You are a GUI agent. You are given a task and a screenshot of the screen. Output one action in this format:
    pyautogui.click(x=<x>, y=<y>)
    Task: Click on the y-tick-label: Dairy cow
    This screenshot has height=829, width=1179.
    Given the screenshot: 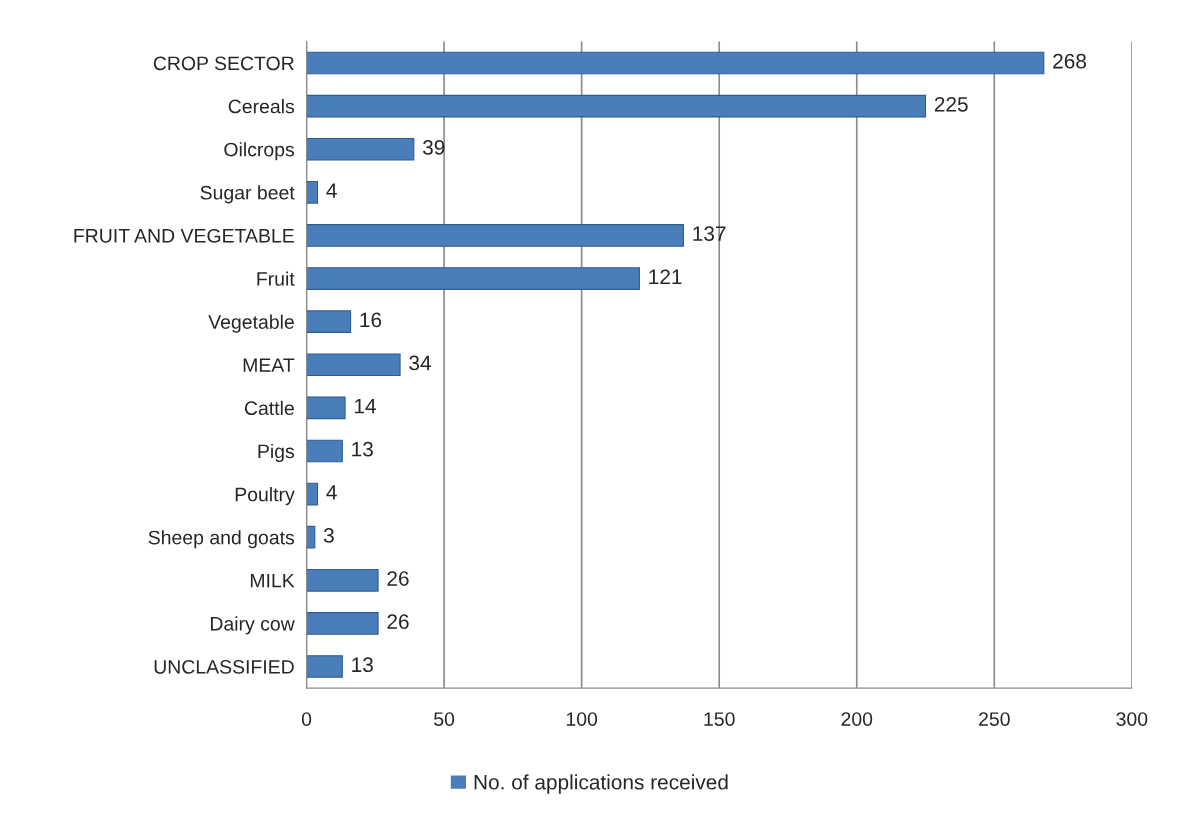 What is the action you would take?
    pyautogui.click(x=252, y=625)
    